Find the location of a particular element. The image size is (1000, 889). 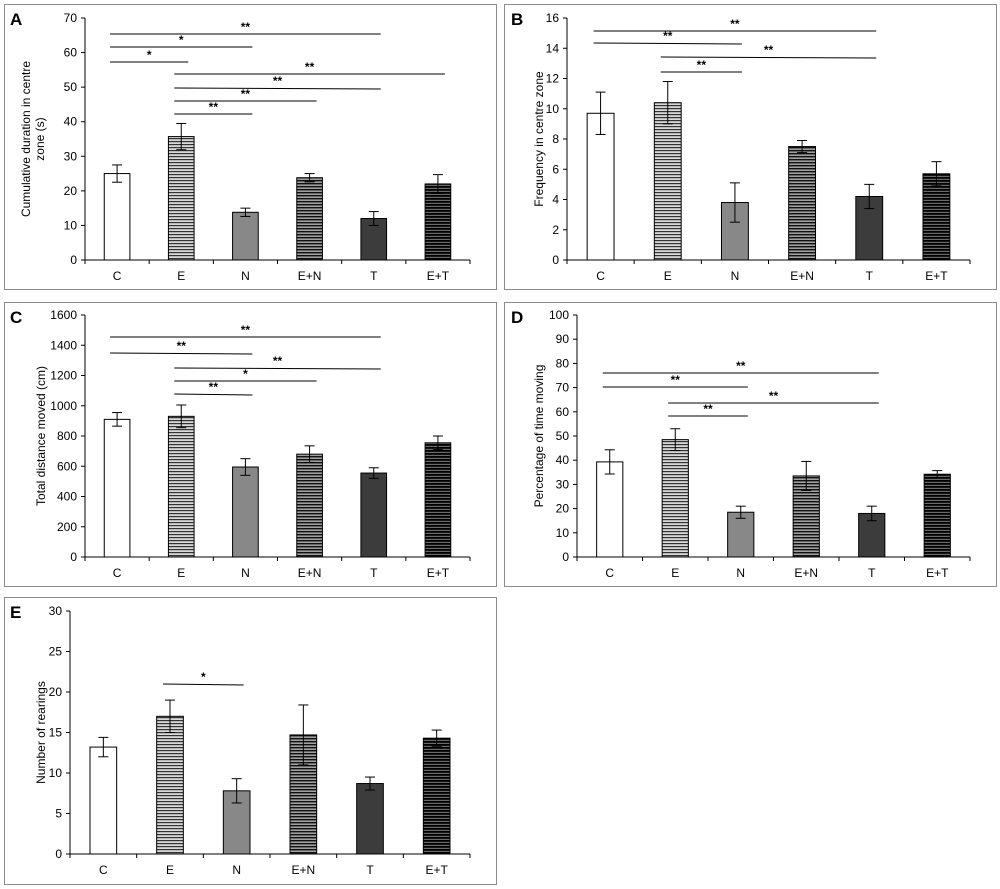

bar-n is located at coordinates (245, 236).